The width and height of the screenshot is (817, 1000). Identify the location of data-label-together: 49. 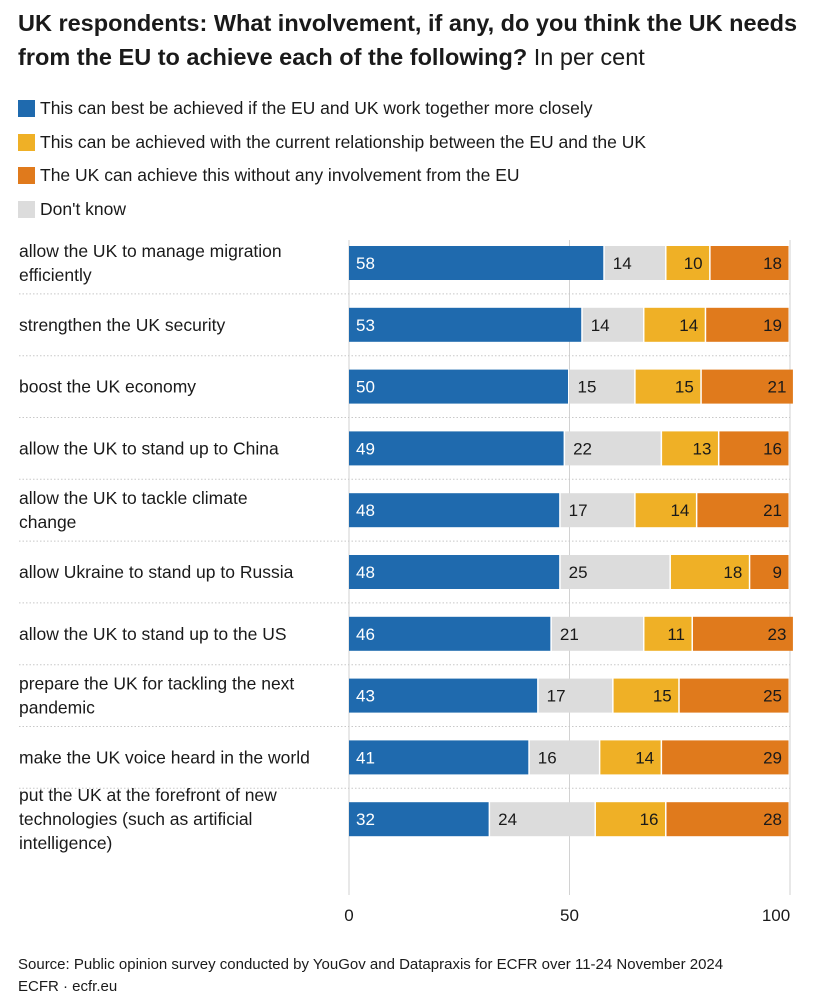
(365, 448).